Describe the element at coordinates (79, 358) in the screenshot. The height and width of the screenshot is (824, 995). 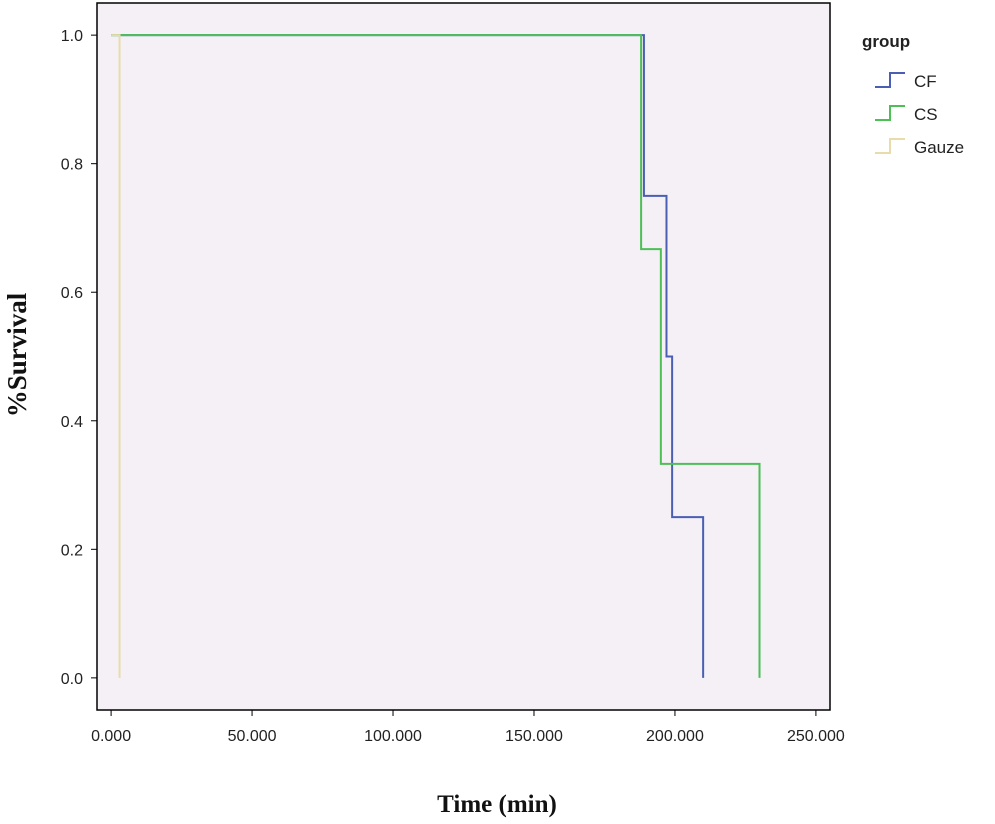
I see `y-axis: 0.0 0.2 0.4 0.6 0.8 1.0` at that location.